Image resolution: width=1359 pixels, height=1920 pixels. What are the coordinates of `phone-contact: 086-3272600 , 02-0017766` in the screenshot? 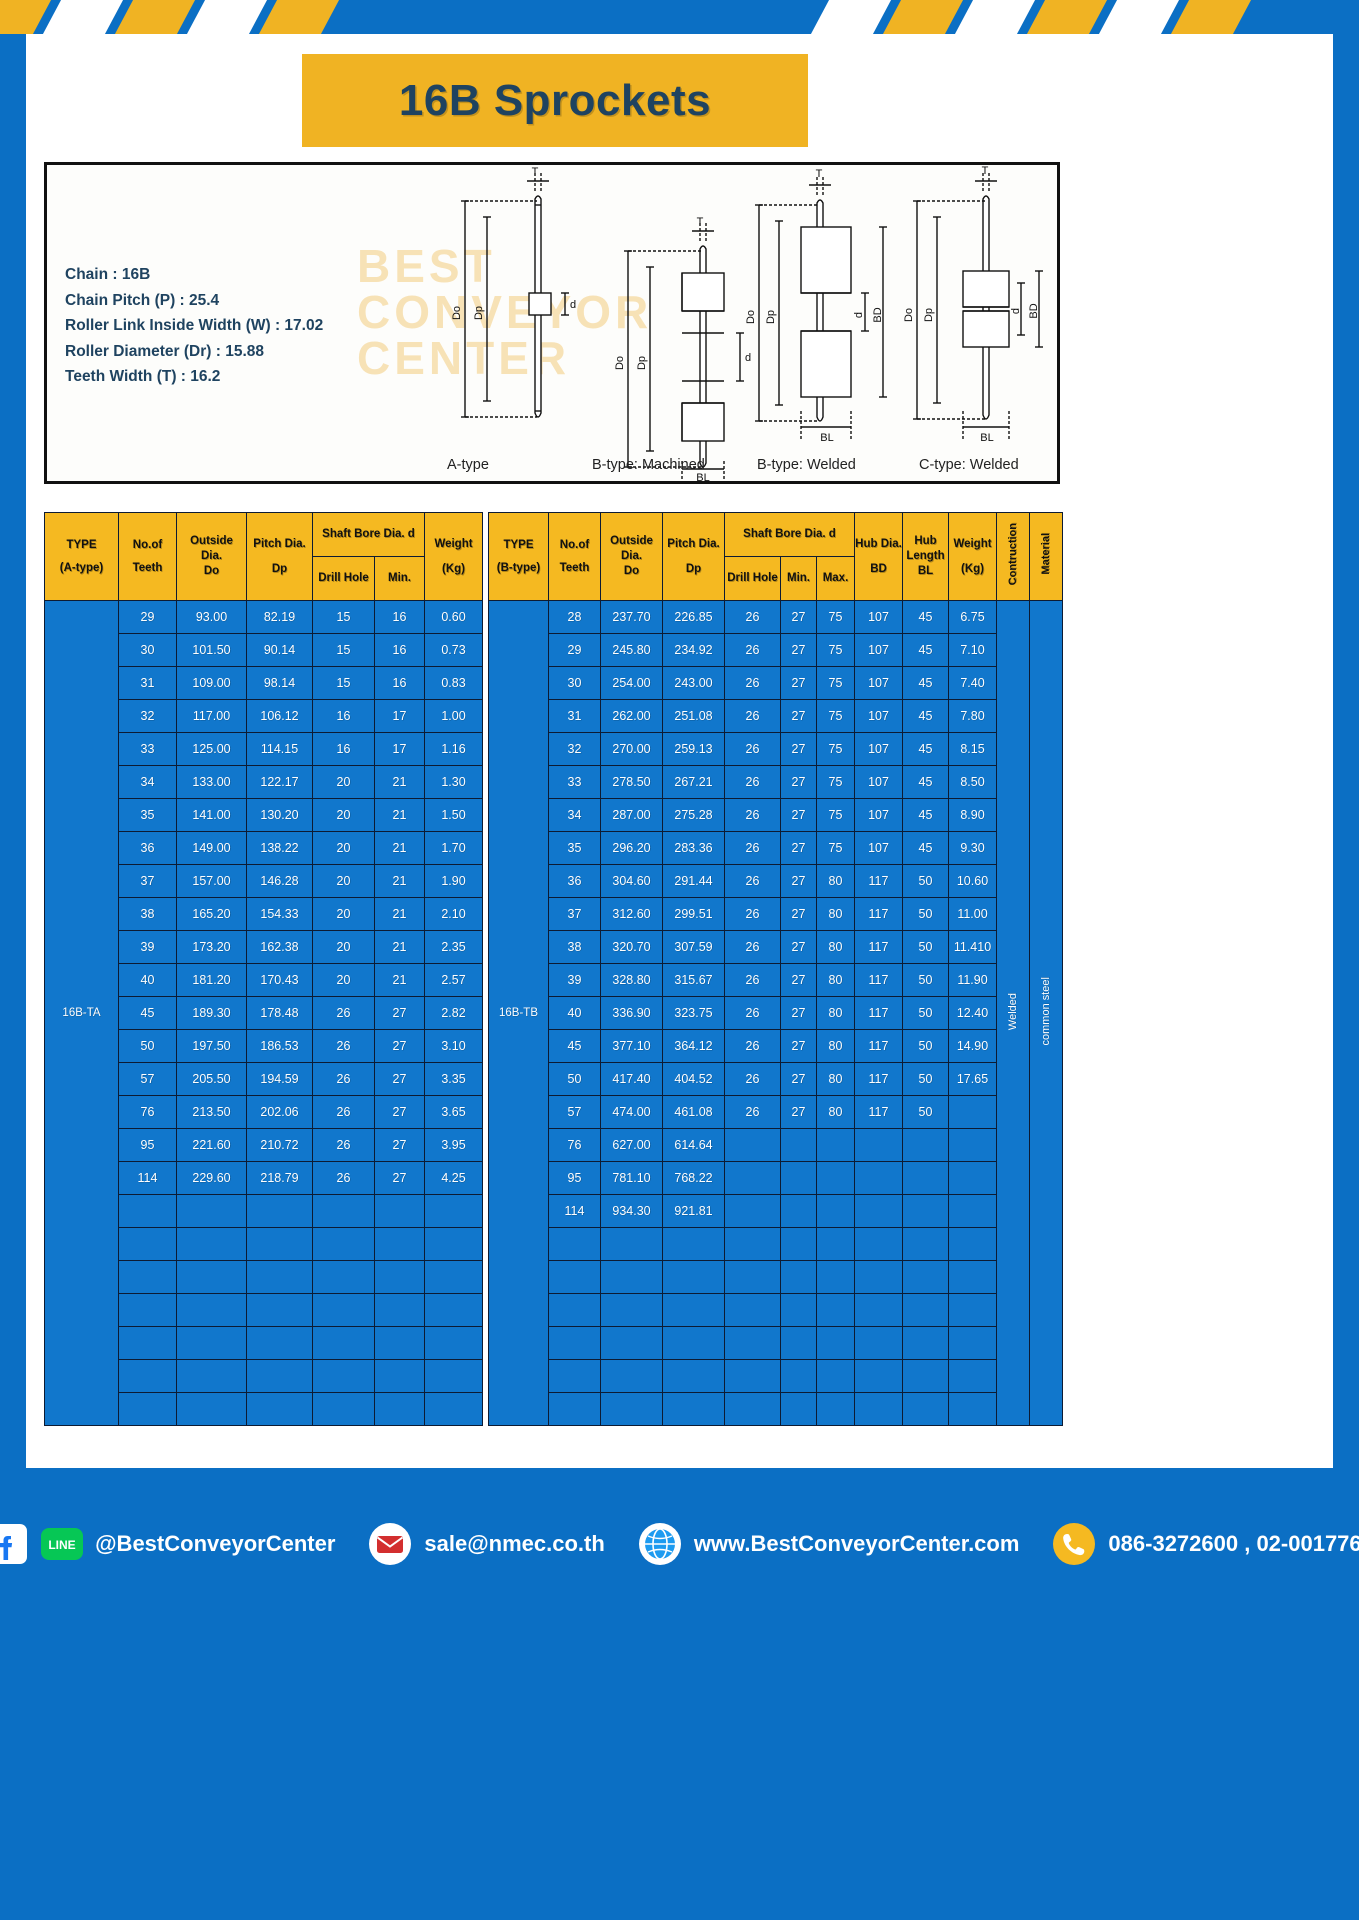 It's located at (1197, 1544).